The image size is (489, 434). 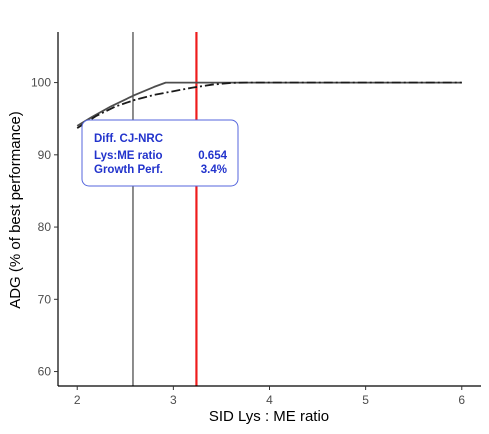 I want to click on annotation-title: Diff. CJ-NRC, so click(x=128, y=139).